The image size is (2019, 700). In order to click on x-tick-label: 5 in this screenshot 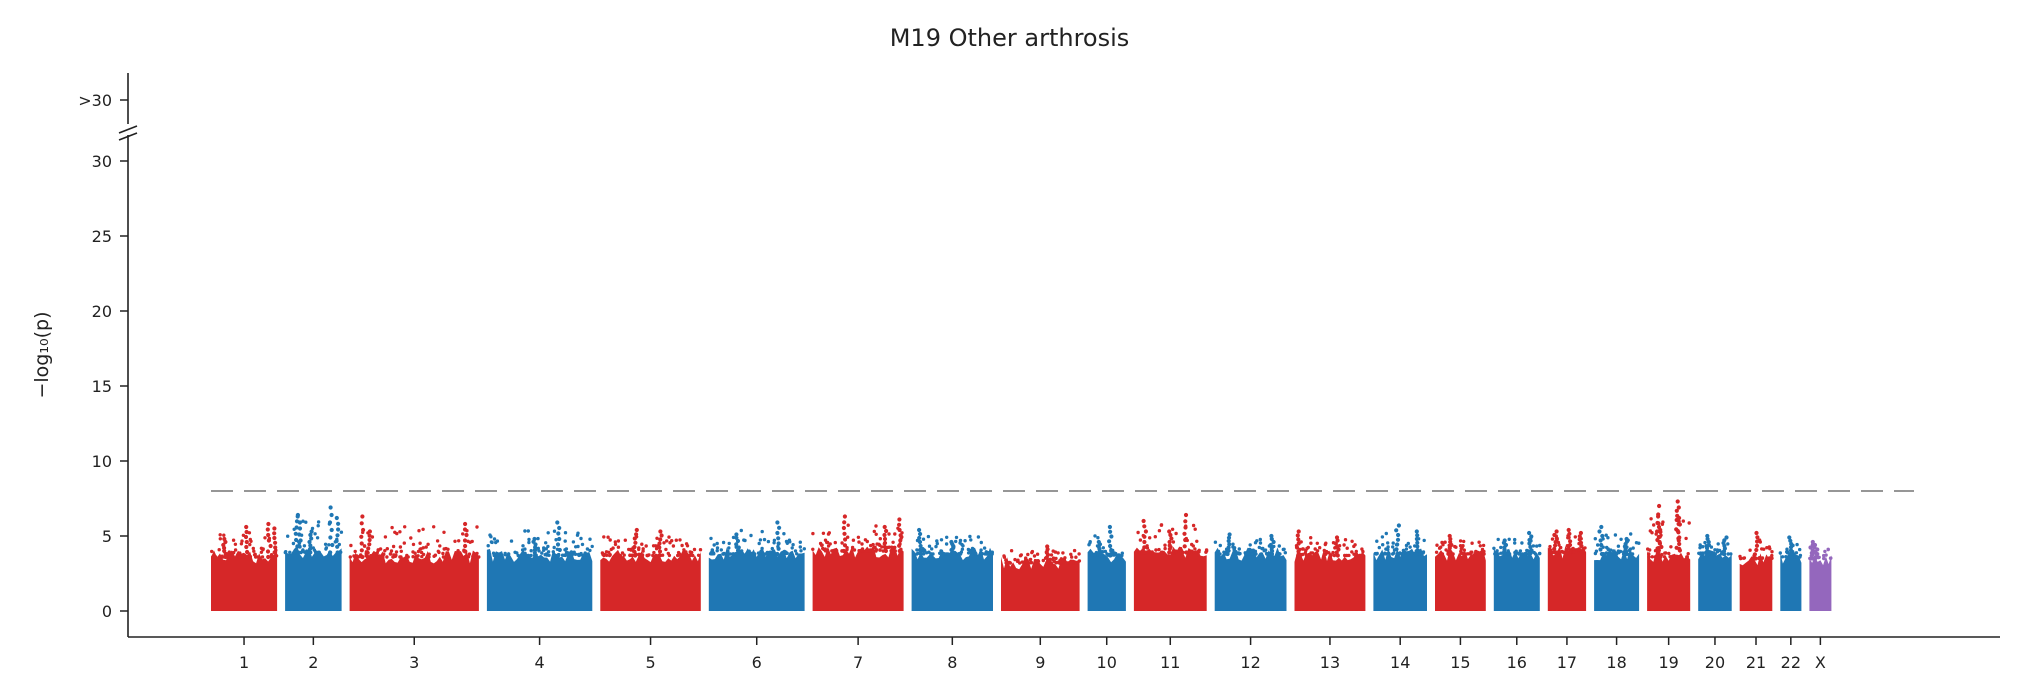, I will do `click(650, 662)`.